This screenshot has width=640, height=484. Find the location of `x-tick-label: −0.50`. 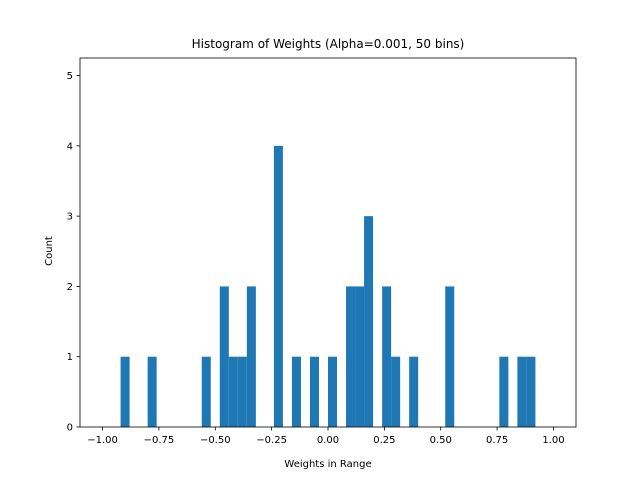

x-tick-label: −0.50 is located at coordinates (215, 440).